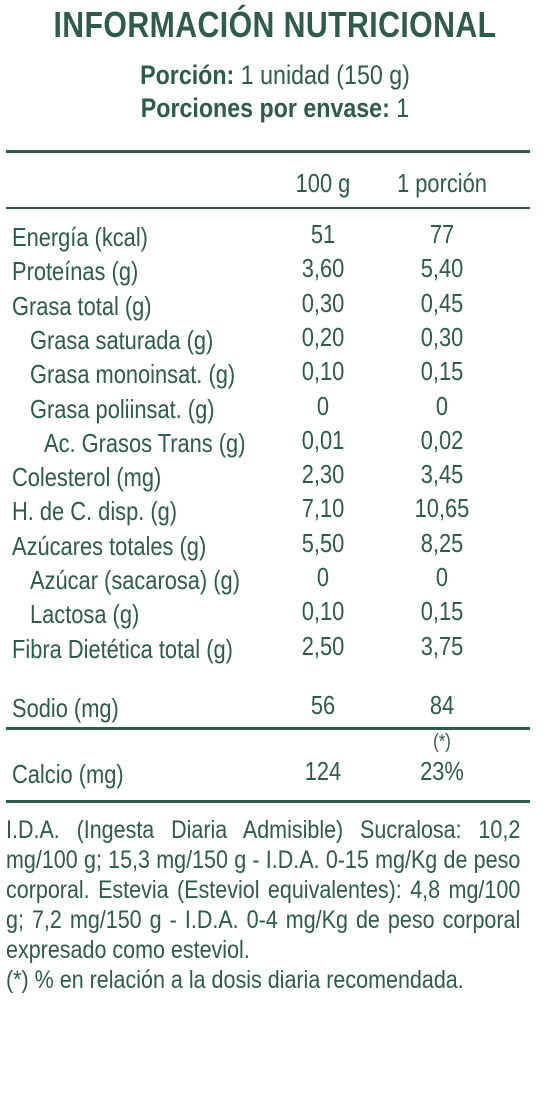 The image size is (550, 1096). Describe the element at coordinates (268, 728) in the screenshot. I see `sodium-divider` at that location.